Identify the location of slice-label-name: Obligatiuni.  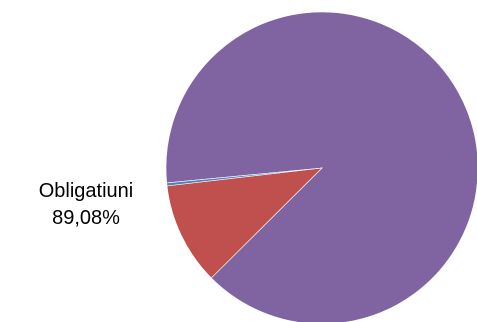
(86, 191).